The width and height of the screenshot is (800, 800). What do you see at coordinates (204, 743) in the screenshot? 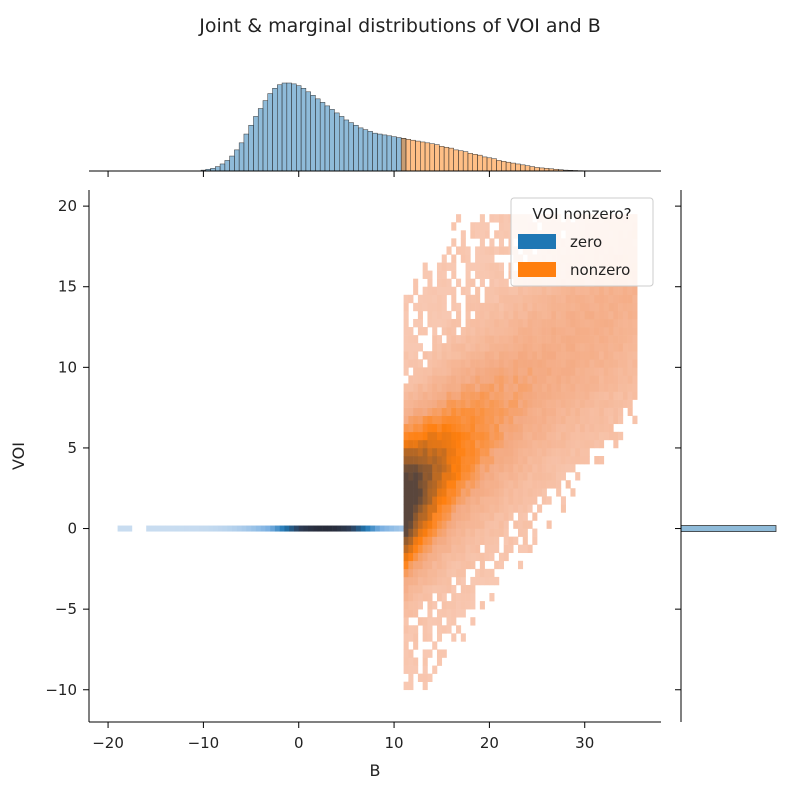
I see `x-tick-label: −10` at bounding box center [204, 743].